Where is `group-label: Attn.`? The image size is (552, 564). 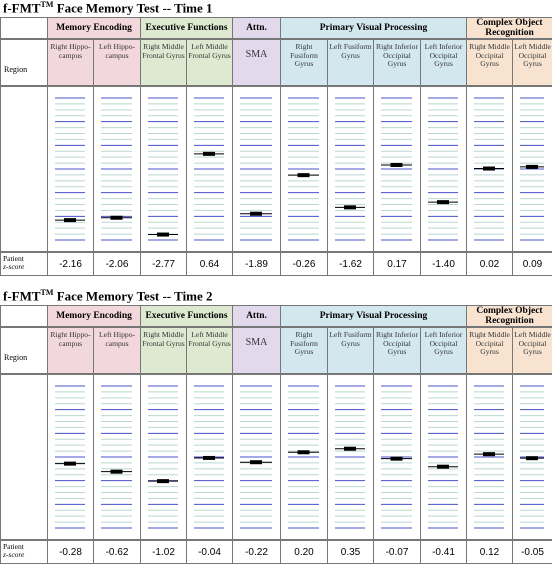 group-label: Attn. is located at coordinates (256, 28).